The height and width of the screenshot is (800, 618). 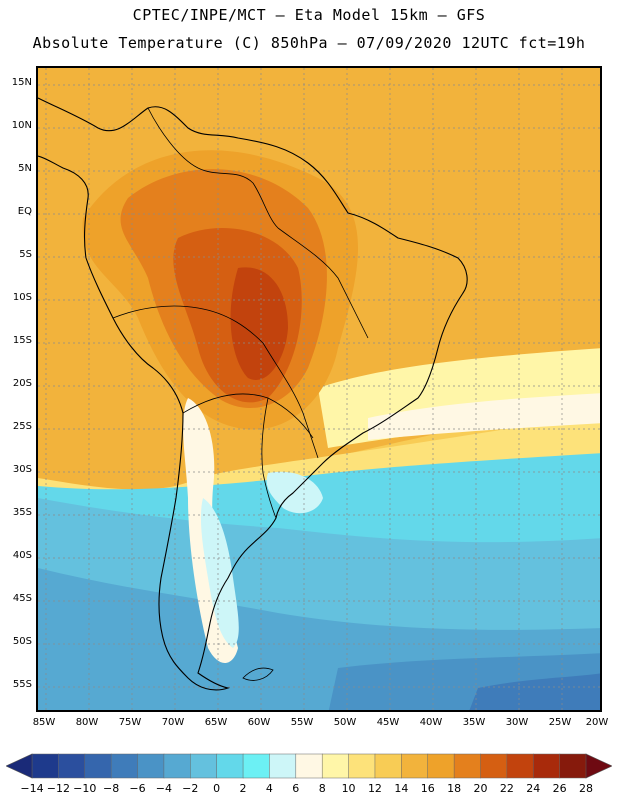 What do you see at coordinates (44, 722) in the screenshot?
I see `lon-label: 85W` at bounding box center [44, 722].